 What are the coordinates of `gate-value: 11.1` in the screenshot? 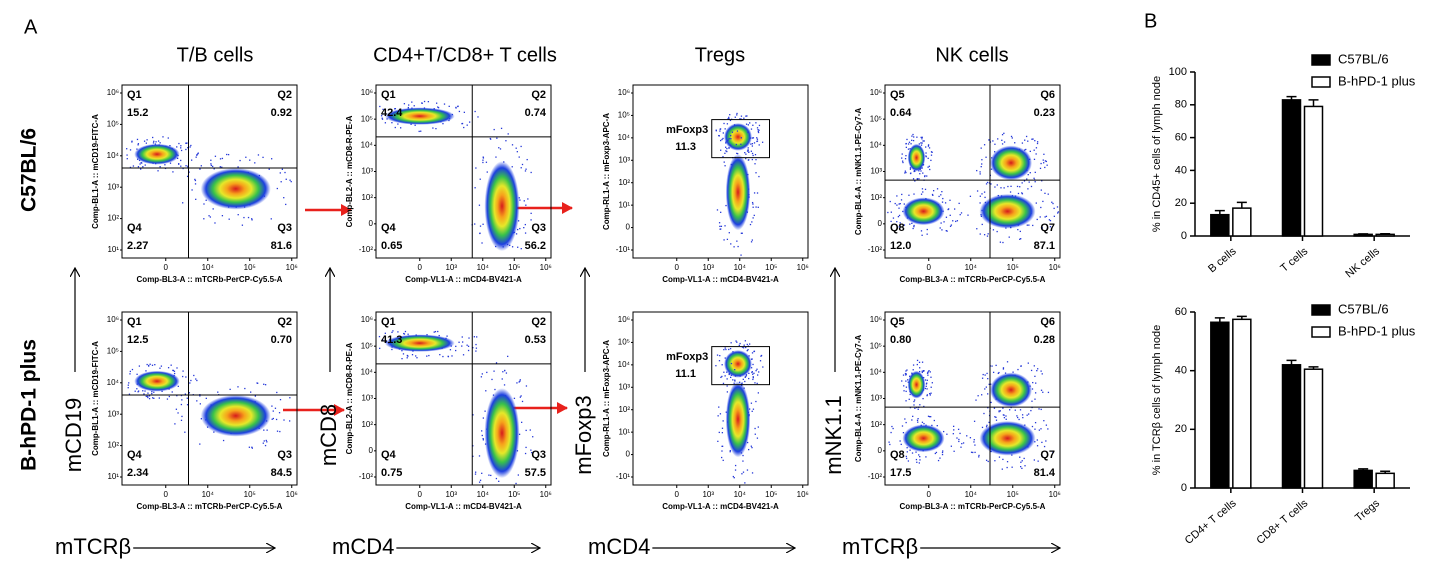 It's located at (685, 374).